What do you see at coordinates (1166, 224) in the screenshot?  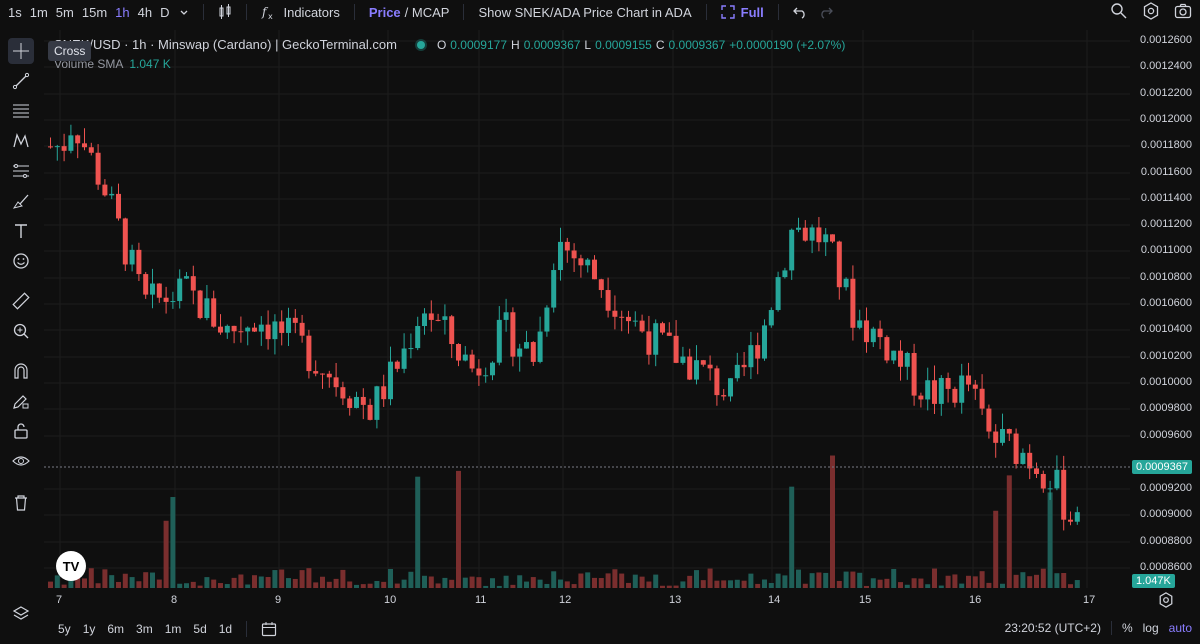 I see `price-tick-label: 0.0011200` at bounding box center [1166, 224].